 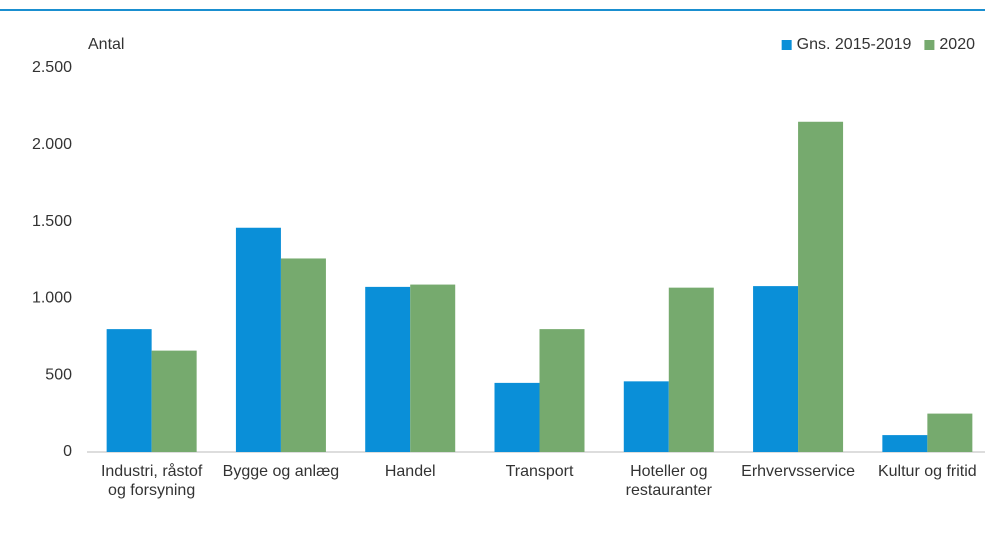 What do you see at coordinates (151, 481) in the screenshot?
I see `x-tick-label: Industri, råstof og forsyning` at bounding box center [151, 481].